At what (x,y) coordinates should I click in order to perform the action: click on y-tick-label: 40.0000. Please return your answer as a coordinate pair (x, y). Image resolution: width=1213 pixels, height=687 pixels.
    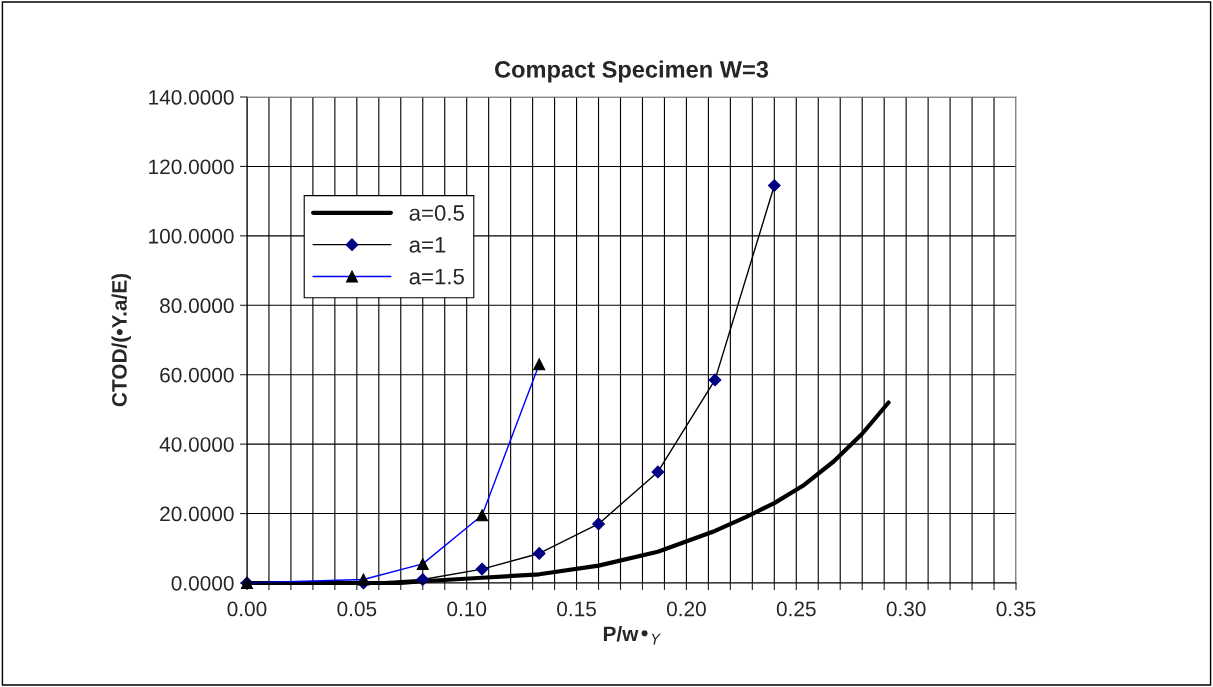
    Looking at the image, I should click on (196, 444).